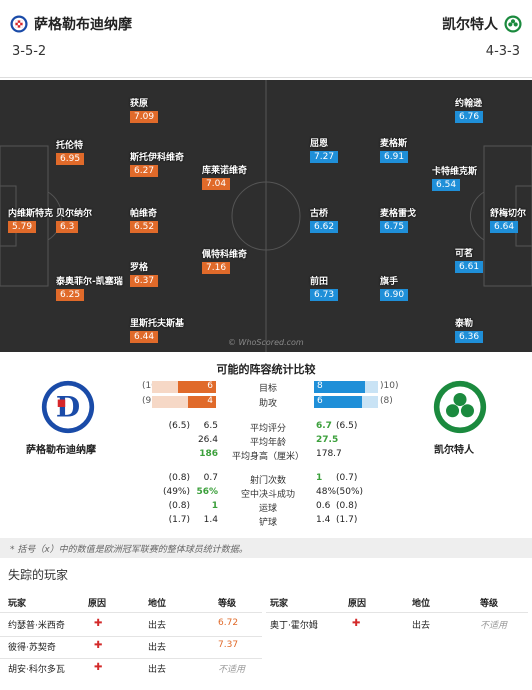 The height and width of the screenshot is (690, 532). Describe the element at coordinates (469, 267) in the screenshot. I see `player-rating: 6.61` at that location.